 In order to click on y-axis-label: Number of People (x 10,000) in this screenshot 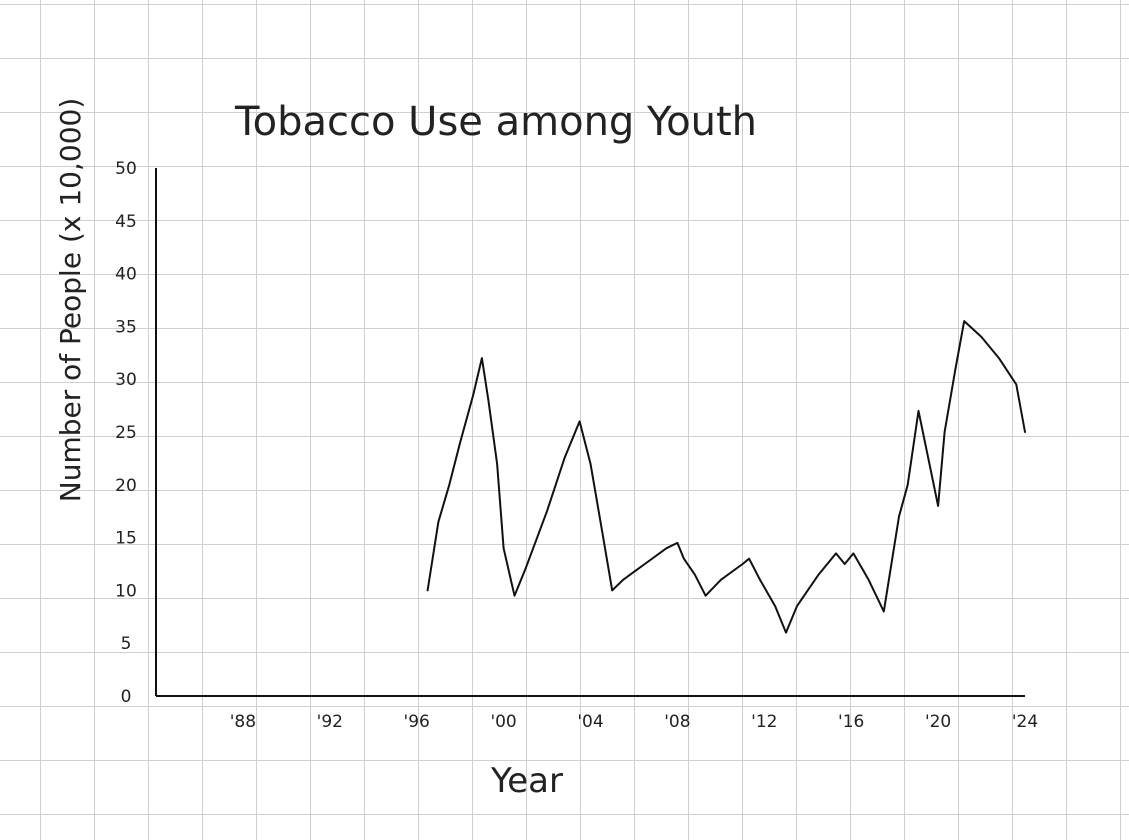, I will do `click(70, 300)`.